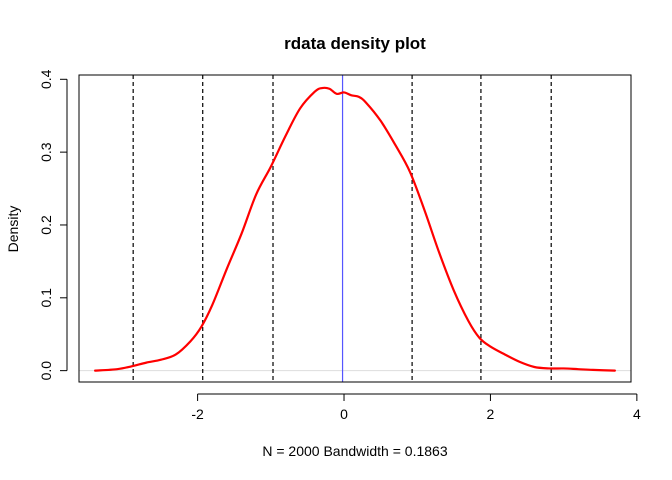  What do you see at coordinates (354, 451) in the screenshot?
I see `x-axis-label: N = 2000 Bandwidth = 0.1863` at bounding box center [354, 451].